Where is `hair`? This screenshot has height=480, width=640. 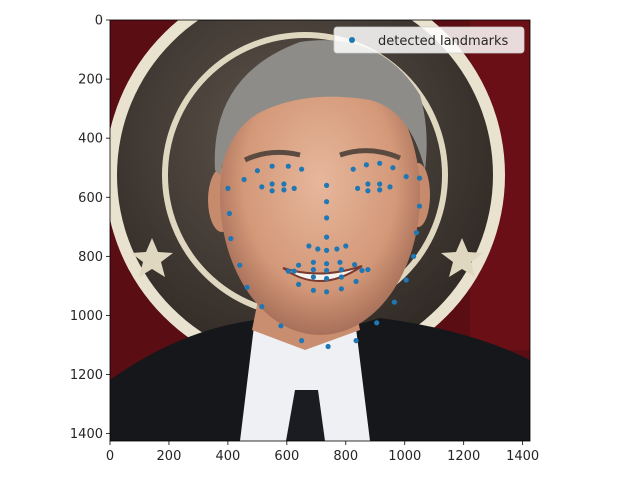
hair is located at coordinates (320, 108).